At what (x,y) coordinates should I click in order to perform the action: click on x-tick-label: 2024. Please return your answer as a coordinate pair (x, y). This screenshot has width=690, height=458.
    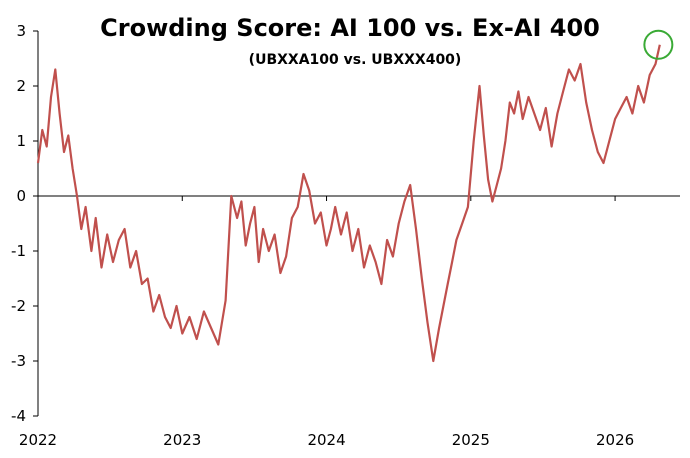
    Looking at the image, I should click on (326, 440).